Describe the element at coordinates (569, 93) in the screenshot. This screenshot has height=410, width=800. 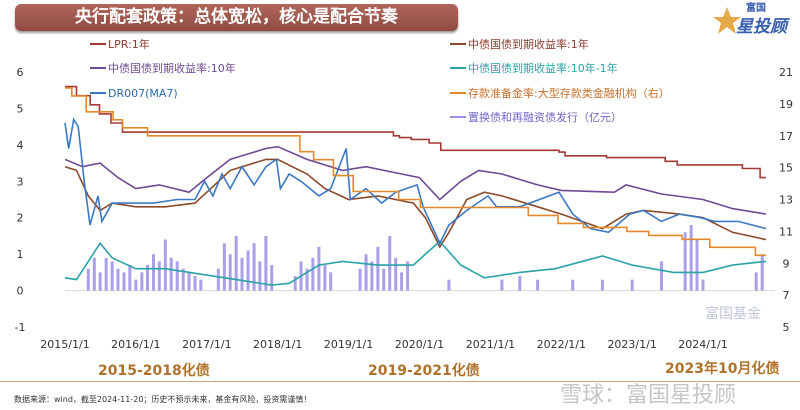
I see `legend-label: 存款准备金率:大型存款类金融机构（右）` at that location.